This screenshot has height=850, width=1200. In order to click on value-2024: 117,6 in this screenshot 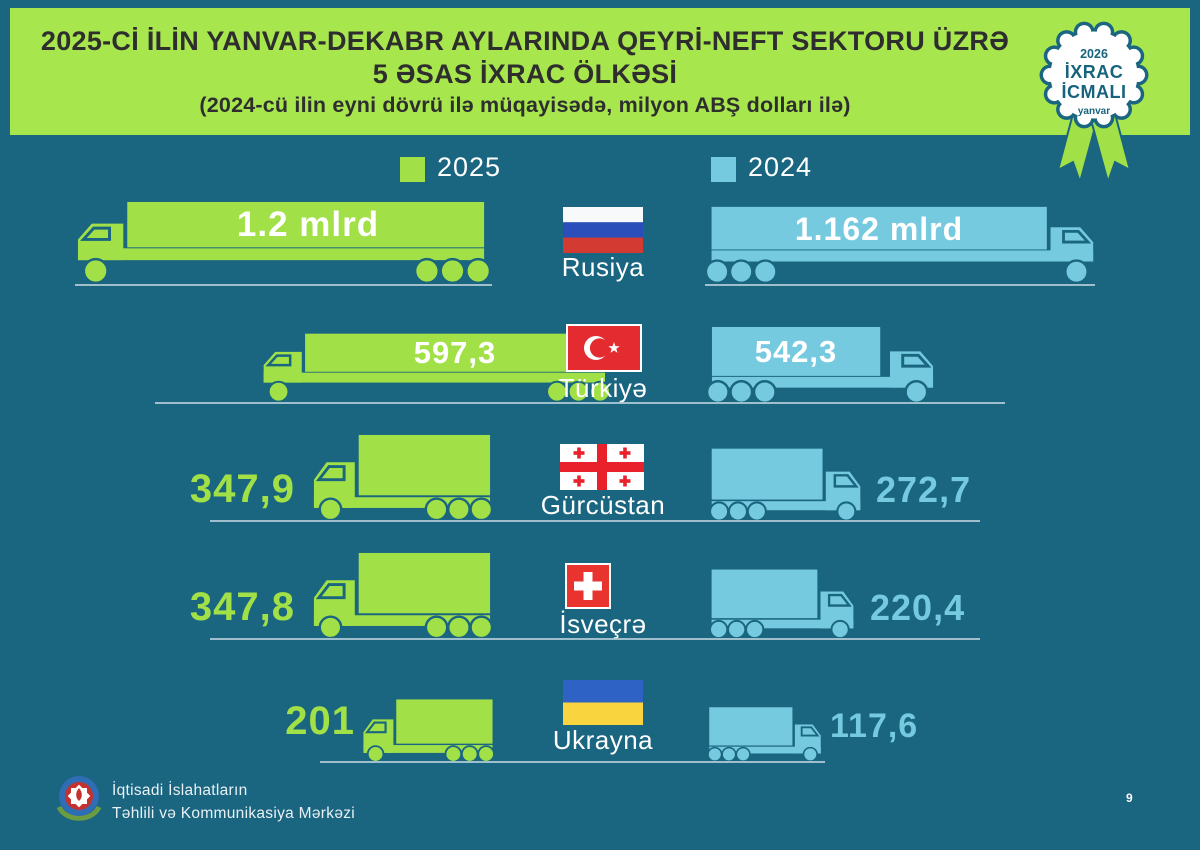, I will do `click(874, 726)`.